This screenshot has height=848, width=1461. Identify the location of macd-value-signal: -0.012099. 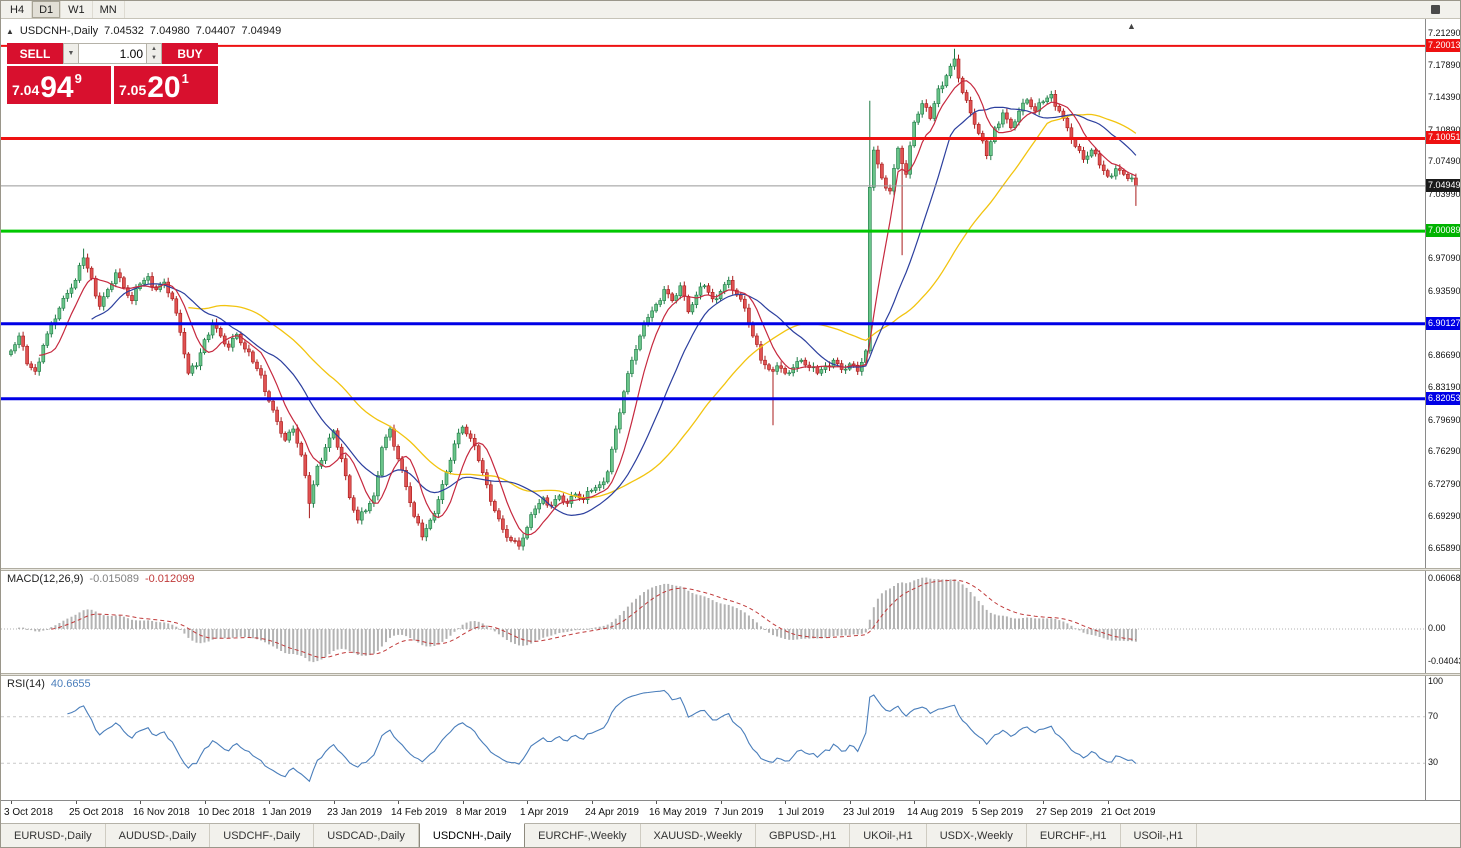
(169, 579).